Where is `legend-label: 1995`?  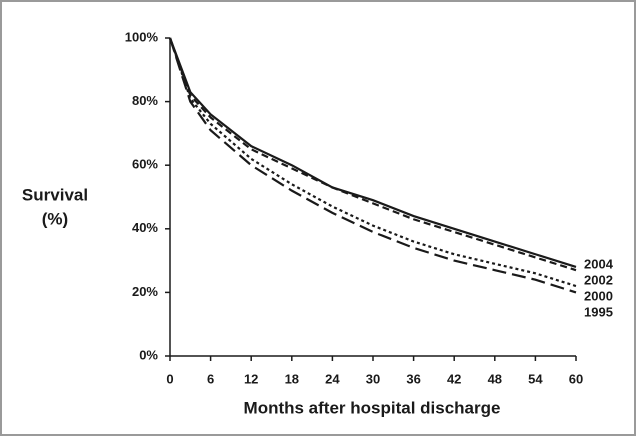 legend-label: 1995 is located at coordinates (598, 311).